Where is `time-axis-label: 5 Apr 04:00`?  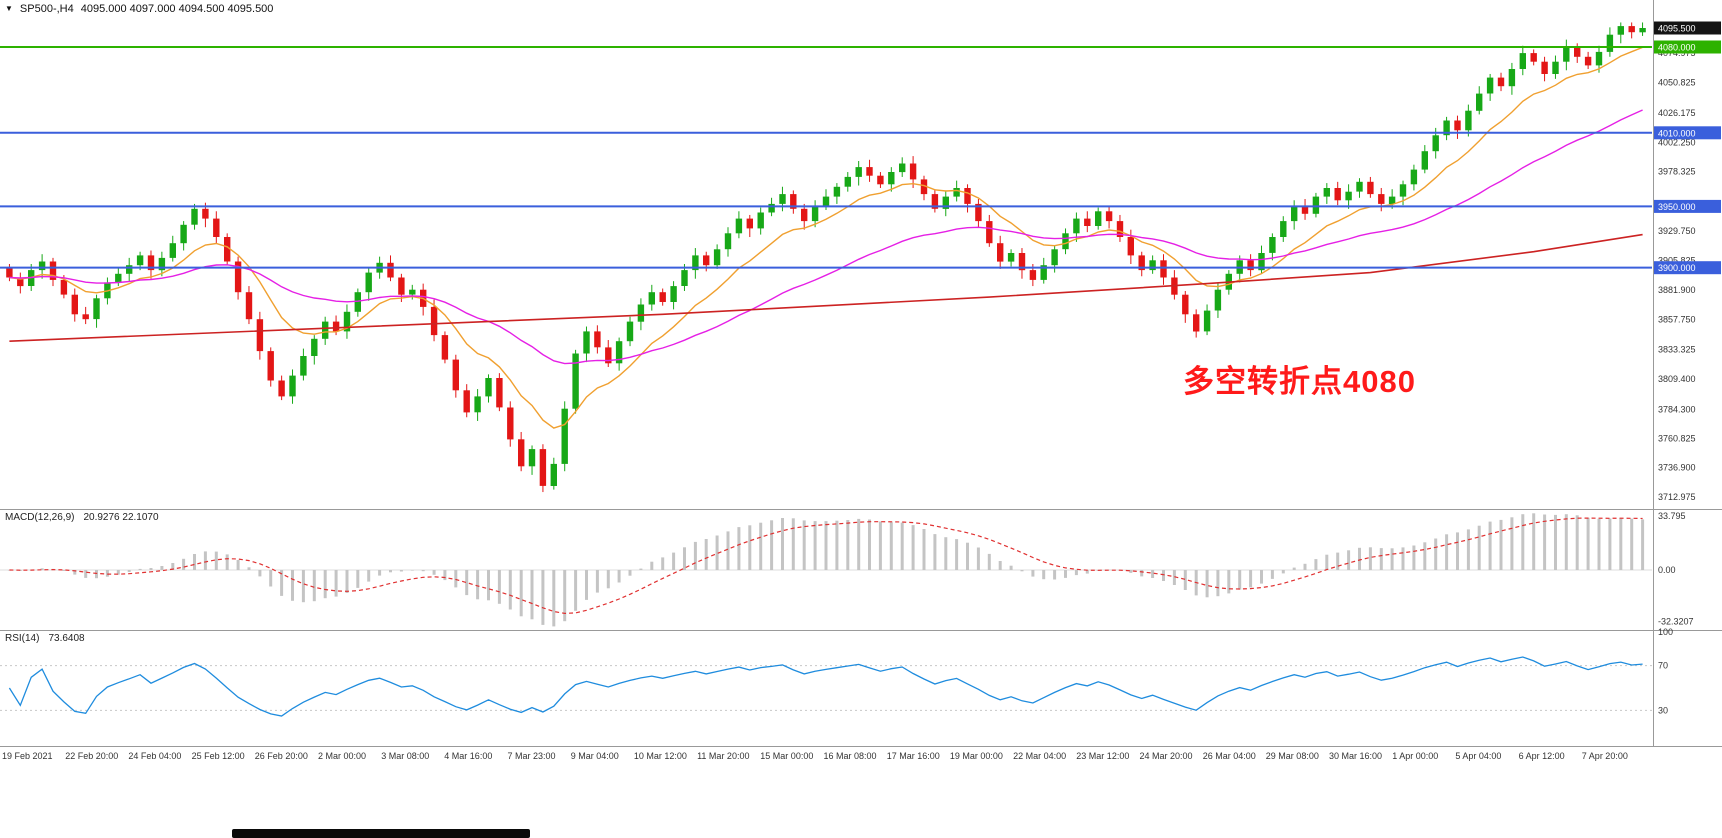 time-axis-label: 5 Apr 04:00 is located at coordinates (1478, 756).